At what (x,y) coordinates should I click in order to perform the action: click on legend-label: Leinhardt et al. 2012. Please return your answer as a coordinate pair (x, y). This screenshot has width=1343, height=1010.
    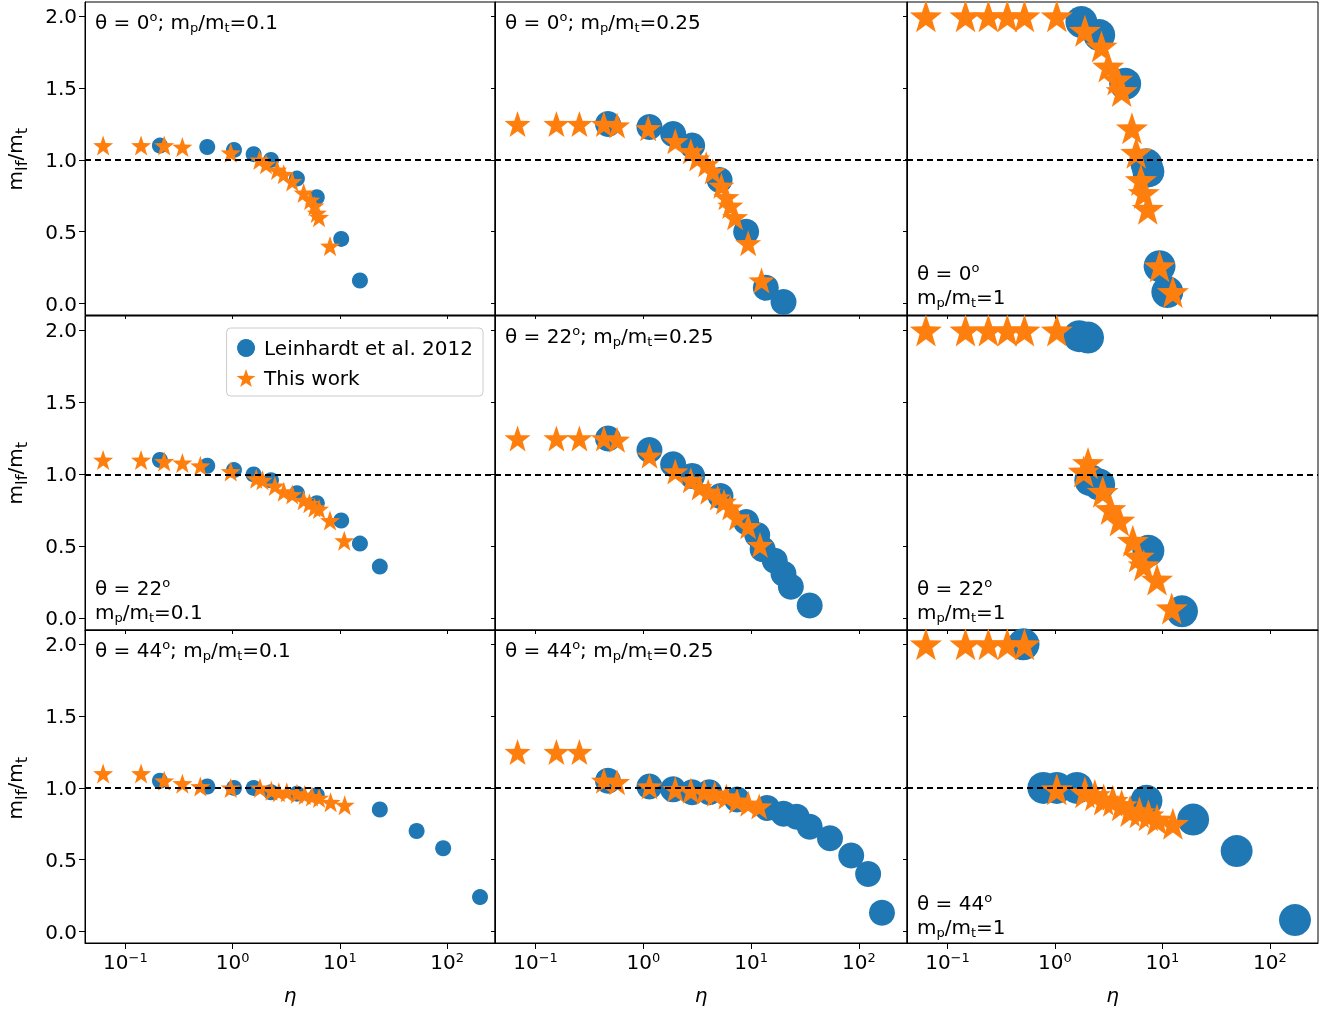
    Looking at the image, I should click on (369, 348).